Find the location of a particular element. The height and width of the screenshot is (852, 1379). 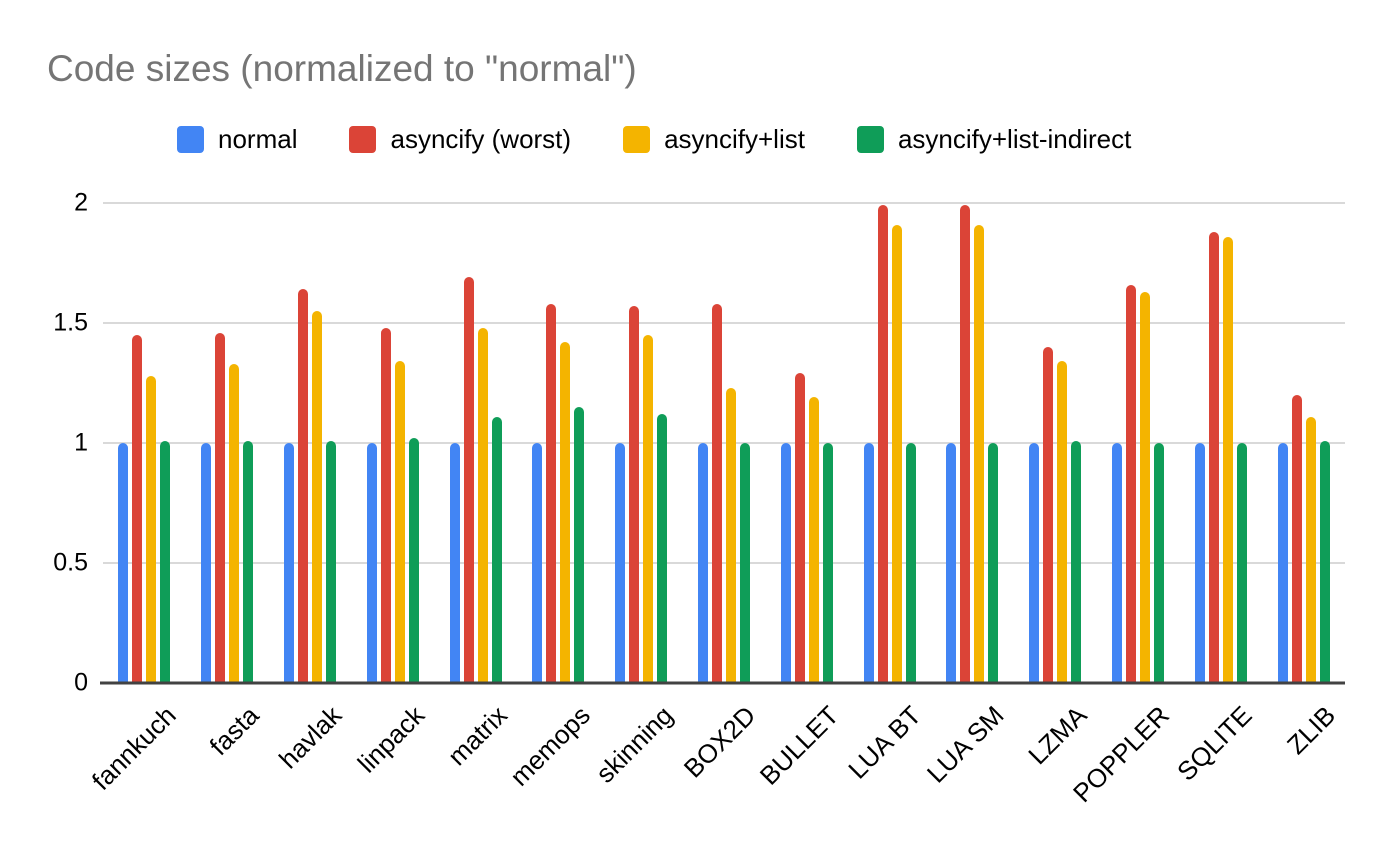

bar-skinning-asyncify-worst is located at coordinates (634, 494).